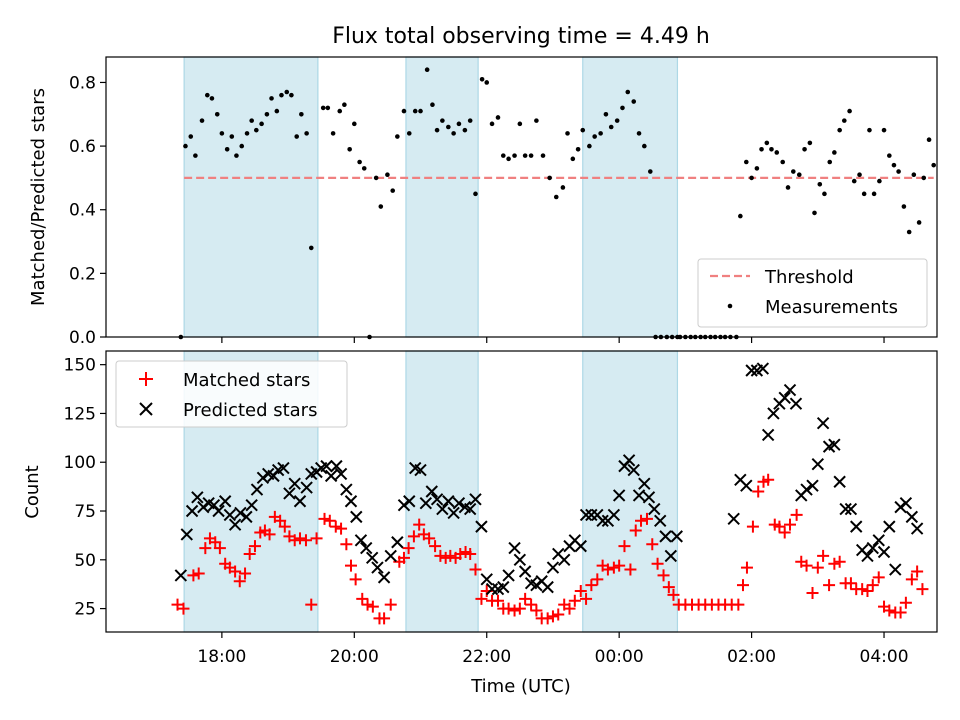 This screenshot has height=720, width=960. Describe the element at coordinates (250, 410) in the screenshot. I see `predicted-stars-legend-label: Predicted stars` at that location.